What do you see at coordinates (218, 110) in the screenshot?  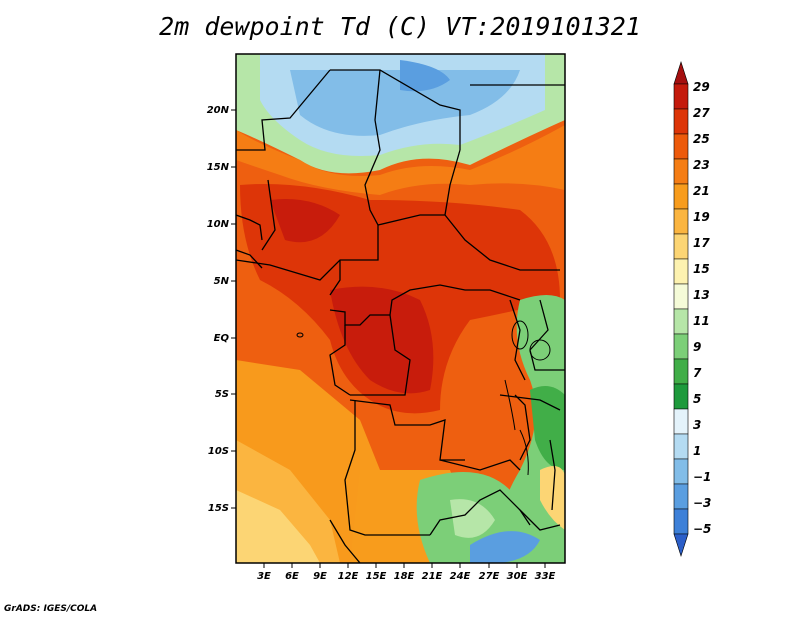 I see `lat-label-20n: 20N` at bounding box center [218, 110].